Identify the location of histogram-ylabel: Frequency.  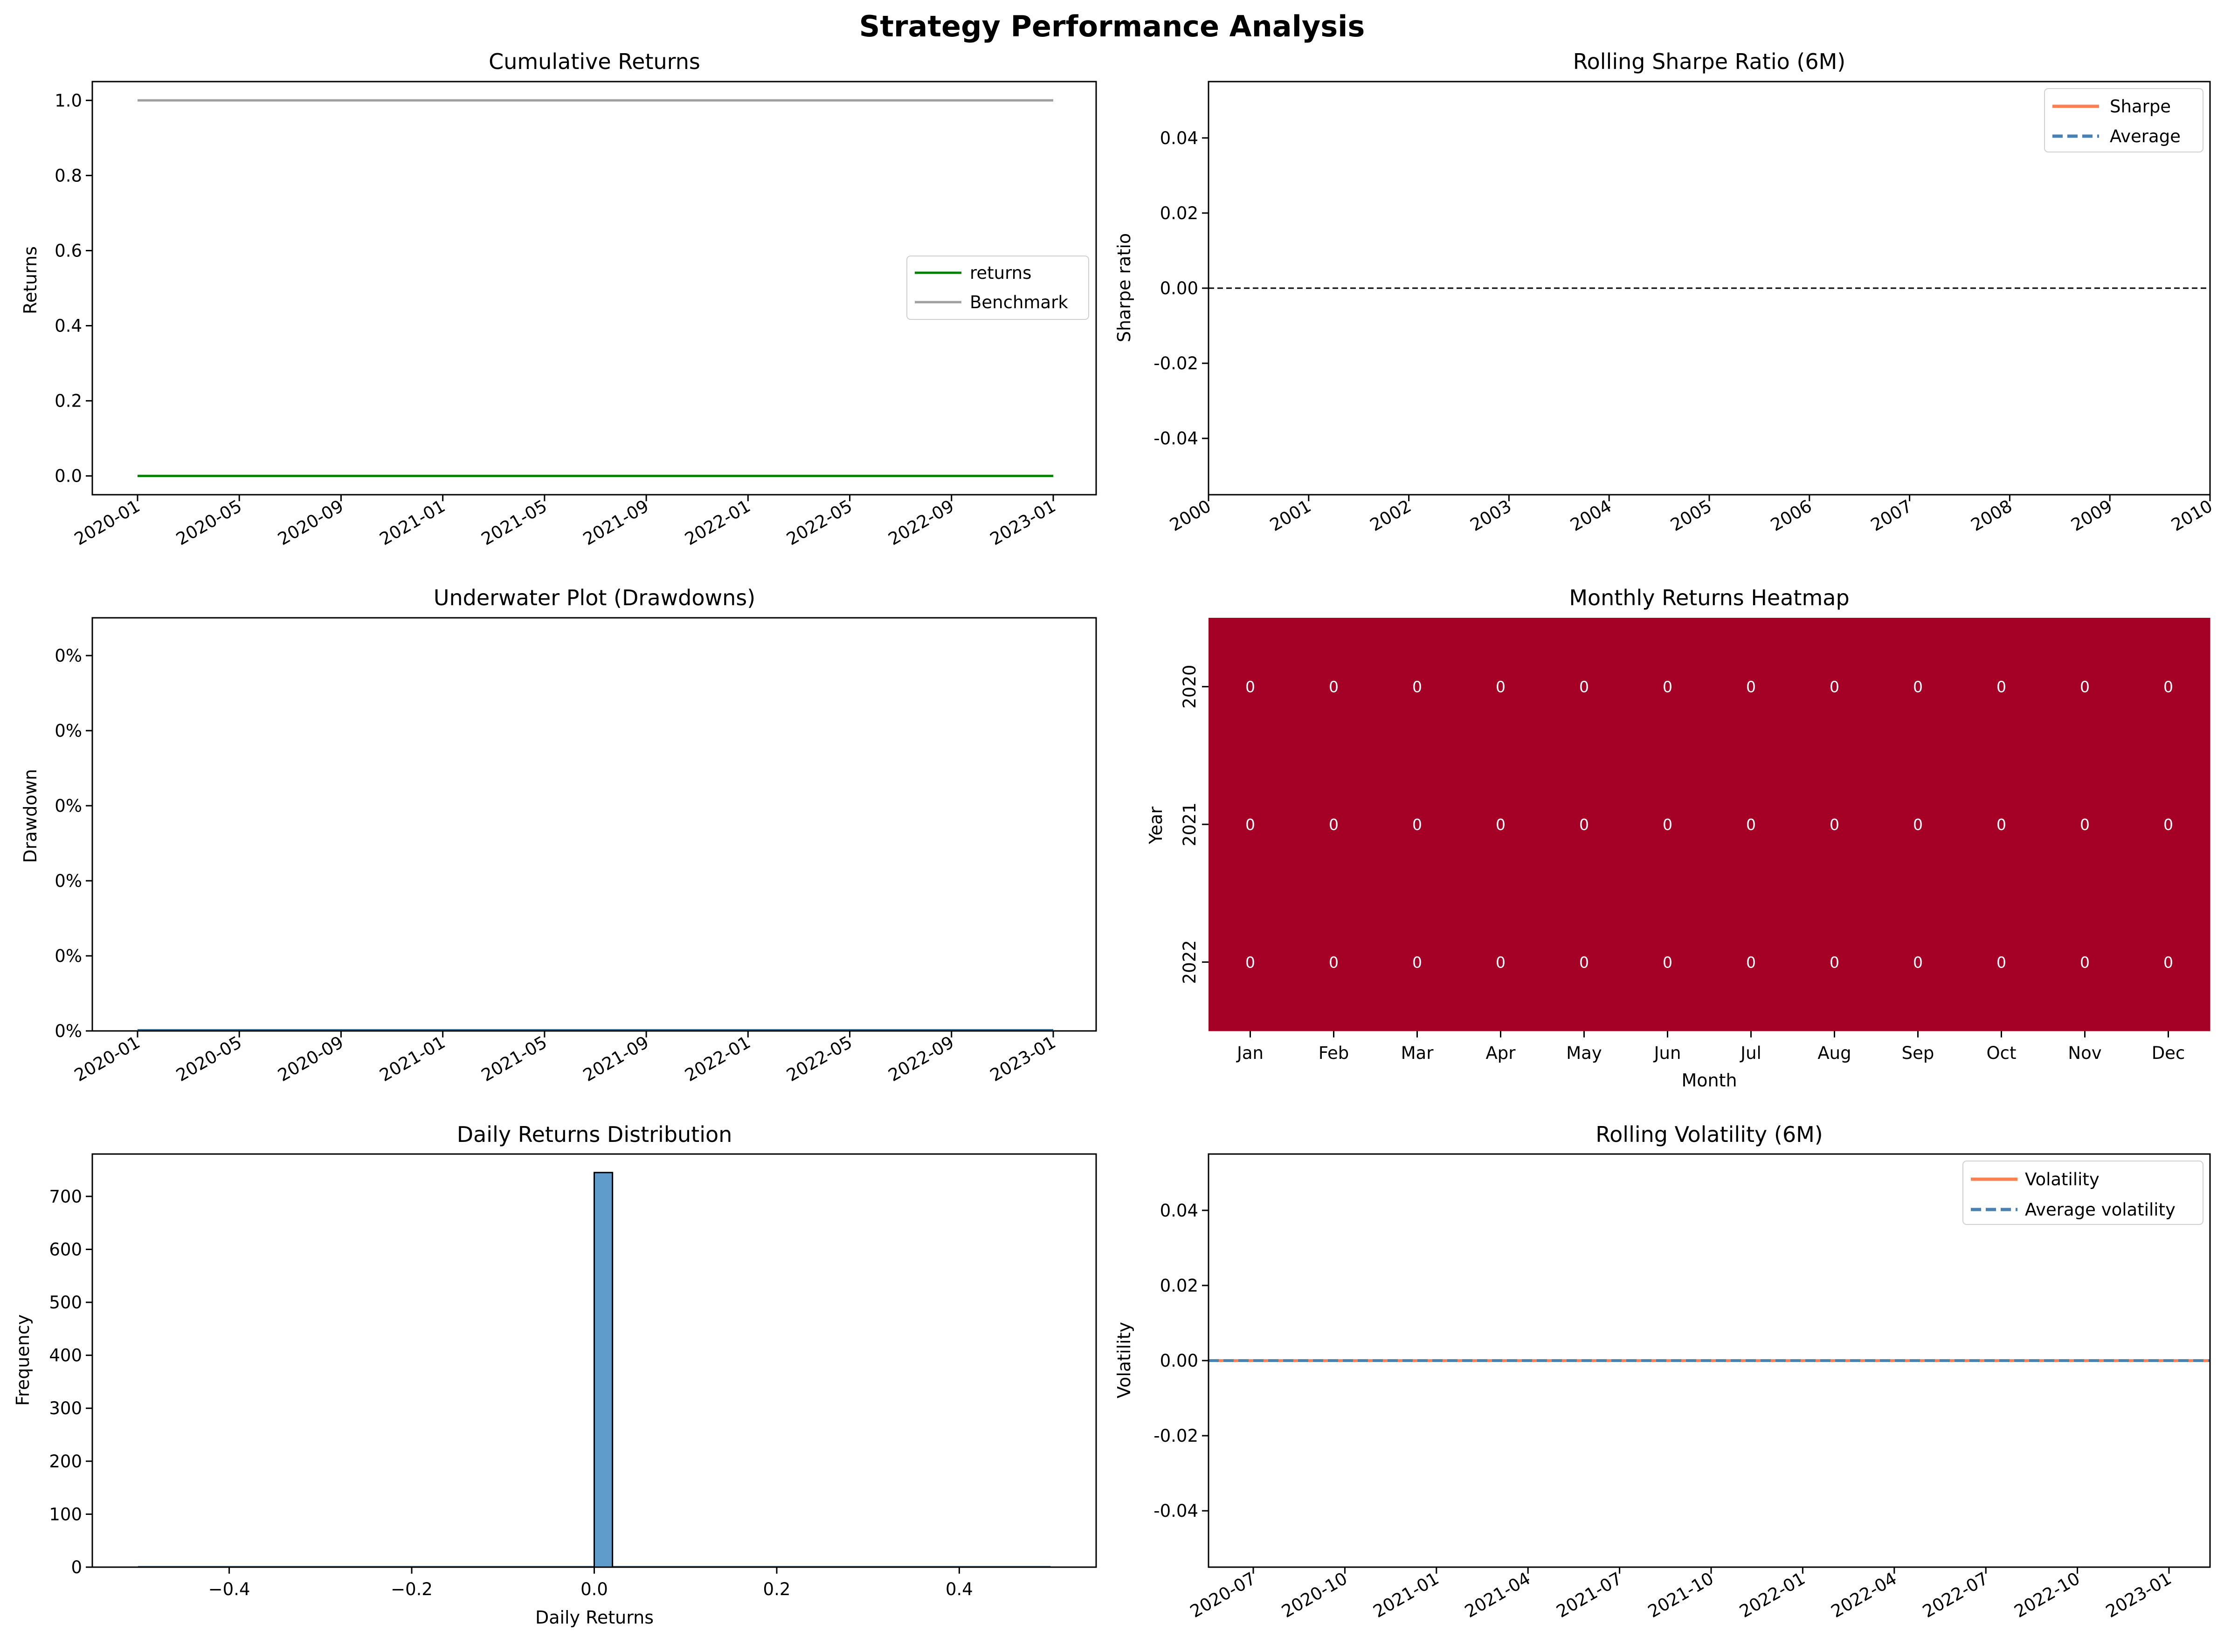
(23, 1360).